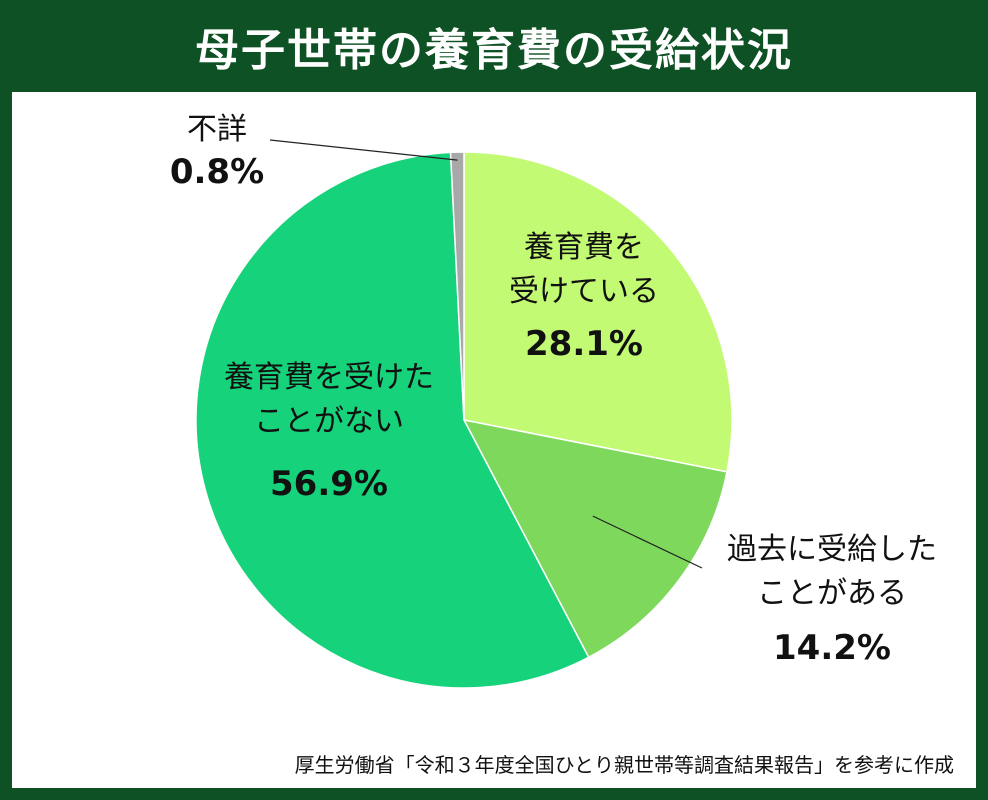  What do you see at coordinates (624, 765) in the screenshot?
I see `source-note: 厚生労働省「令和３年度全国ひとり親世帯等調査結果報告」を参考に作成` at bounding box center [624, 765].